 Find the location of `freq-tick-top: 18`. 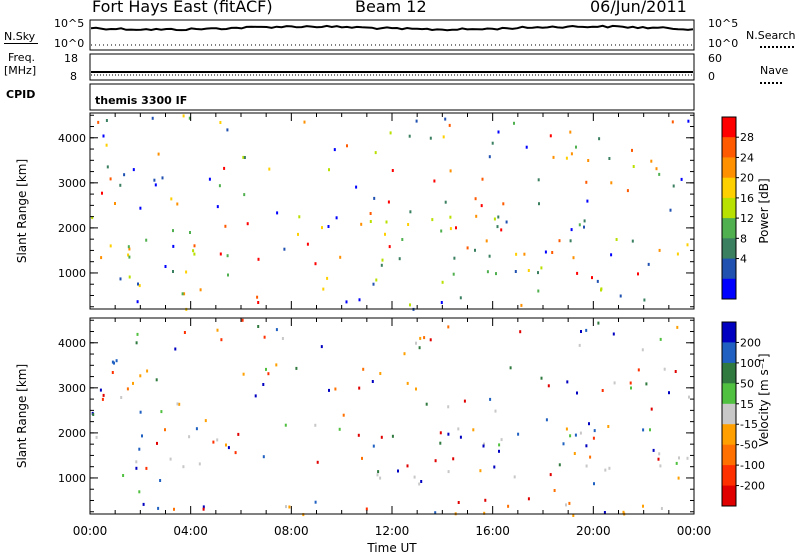

freq-tick-top: 18 is located at coordinates (71, 58).